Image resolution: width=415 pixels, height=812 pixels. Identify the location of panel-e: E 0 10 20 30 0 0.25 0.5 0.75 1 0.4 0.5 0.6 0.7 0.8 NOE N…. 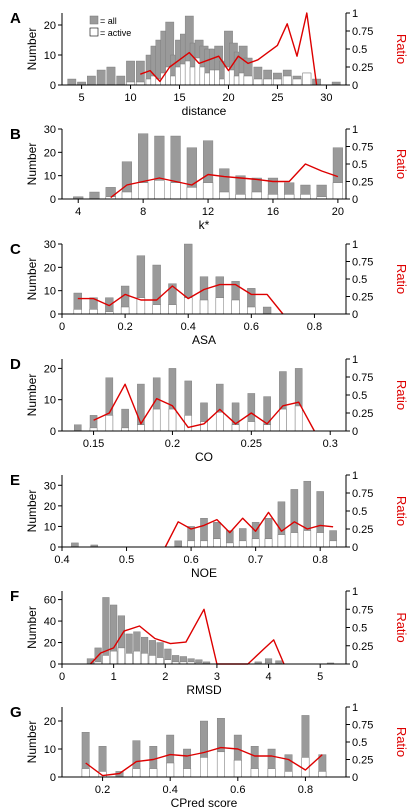
(209, 525).